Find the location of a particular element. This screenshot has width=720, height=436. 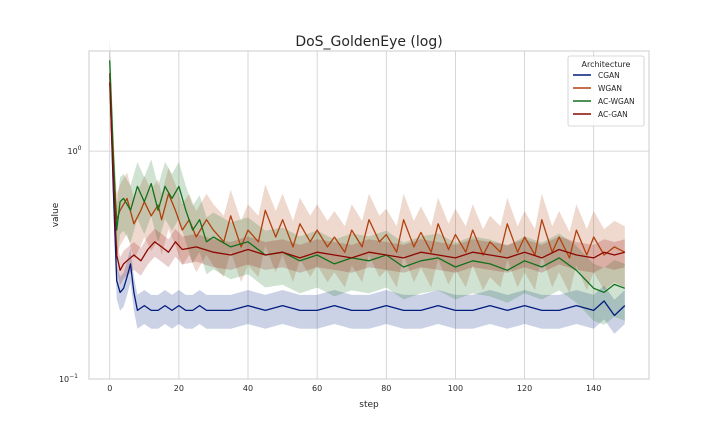

legend-label: WGAN is located at coordinates (610, 88).